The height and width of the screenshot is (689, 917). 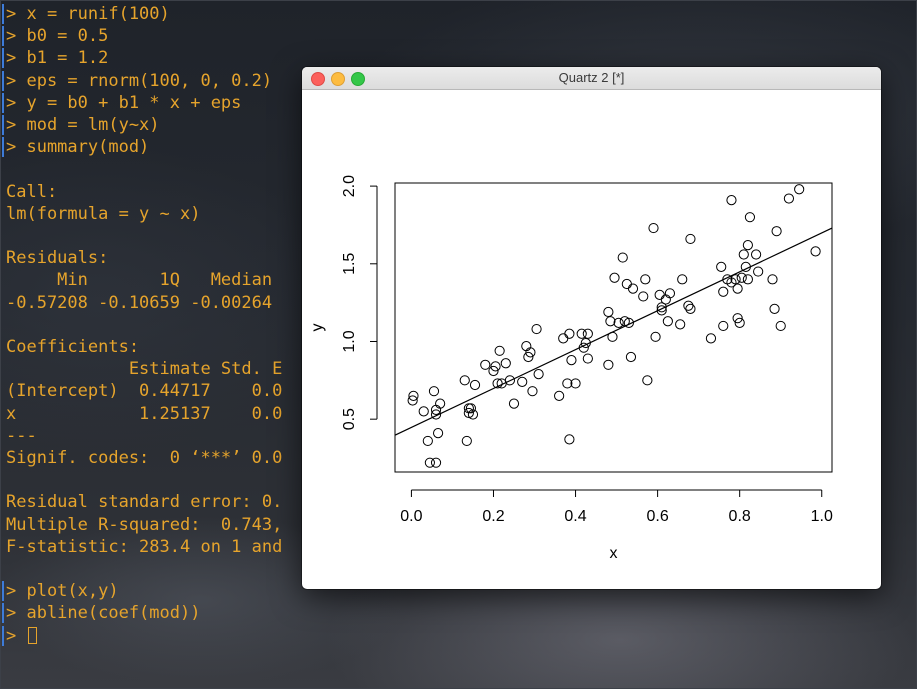 I want to click on window-titlebar: Quartz 2 [*], so click(x=591, y=78).